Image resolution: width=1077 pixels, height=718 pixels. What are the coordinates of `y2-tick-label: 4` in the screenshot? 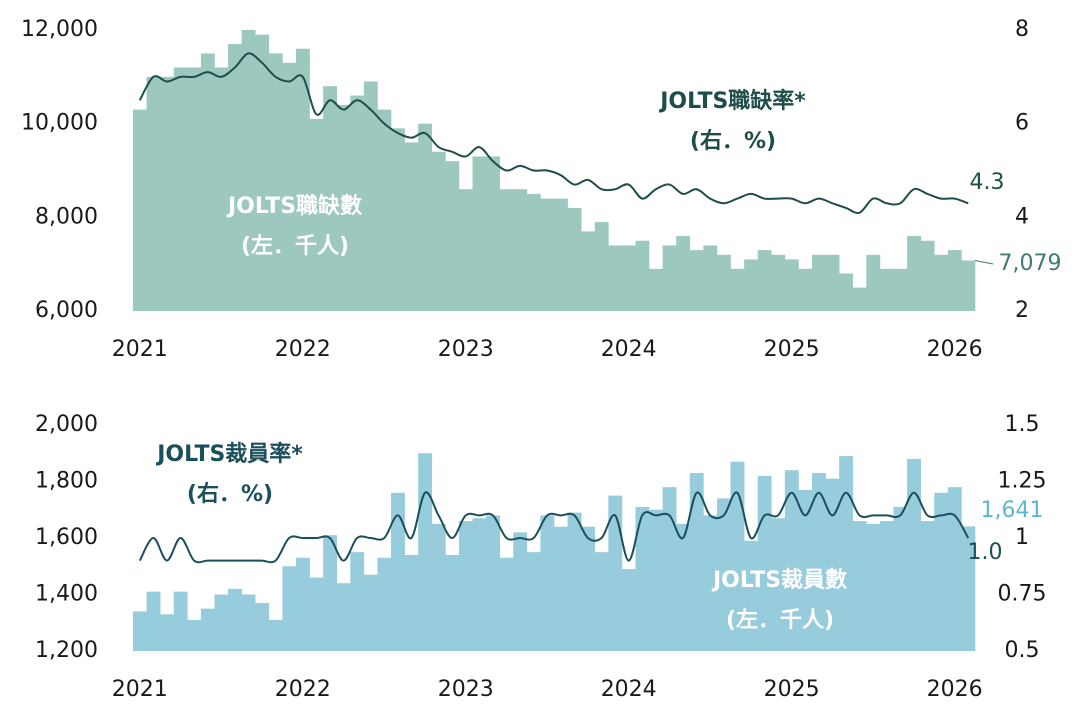 It's located at (1022, 216).